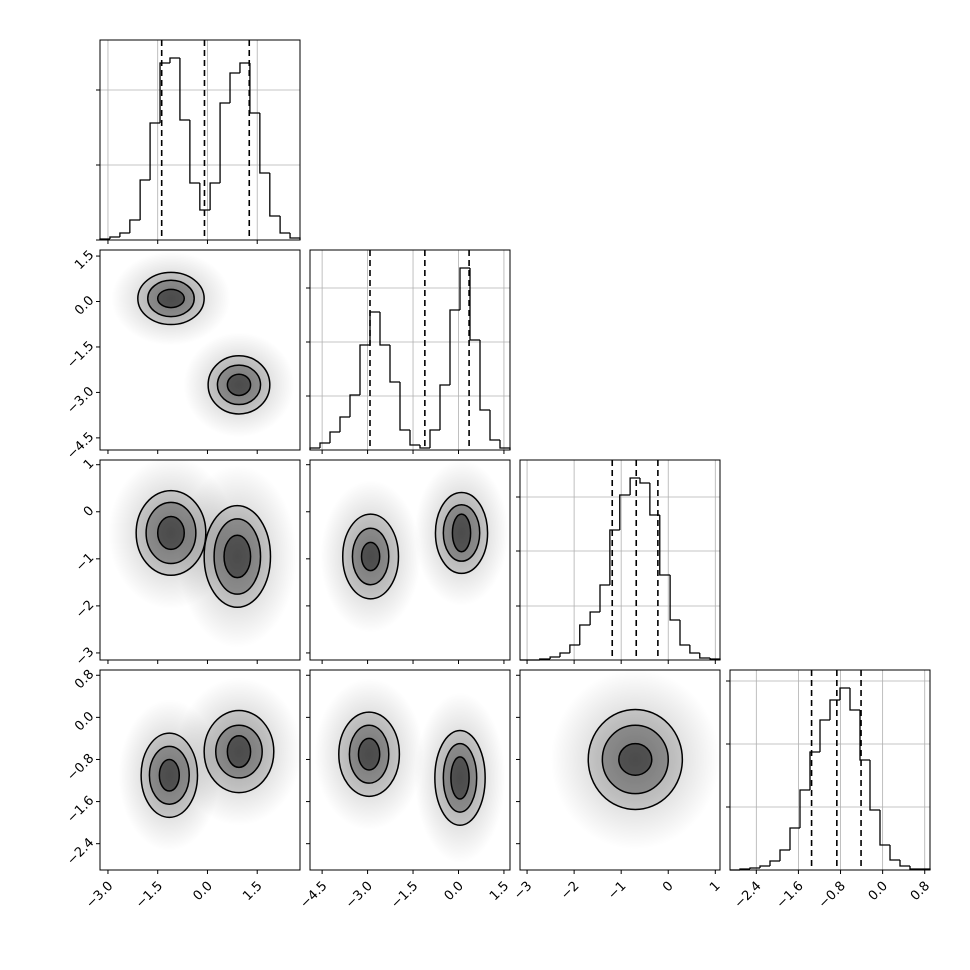 The height and width of the screenshot is (970, 970). What do you see at coordinates (570, 891) in the screenshot?
I see `x-tick-label: −2` at bounding box center [570, 891].